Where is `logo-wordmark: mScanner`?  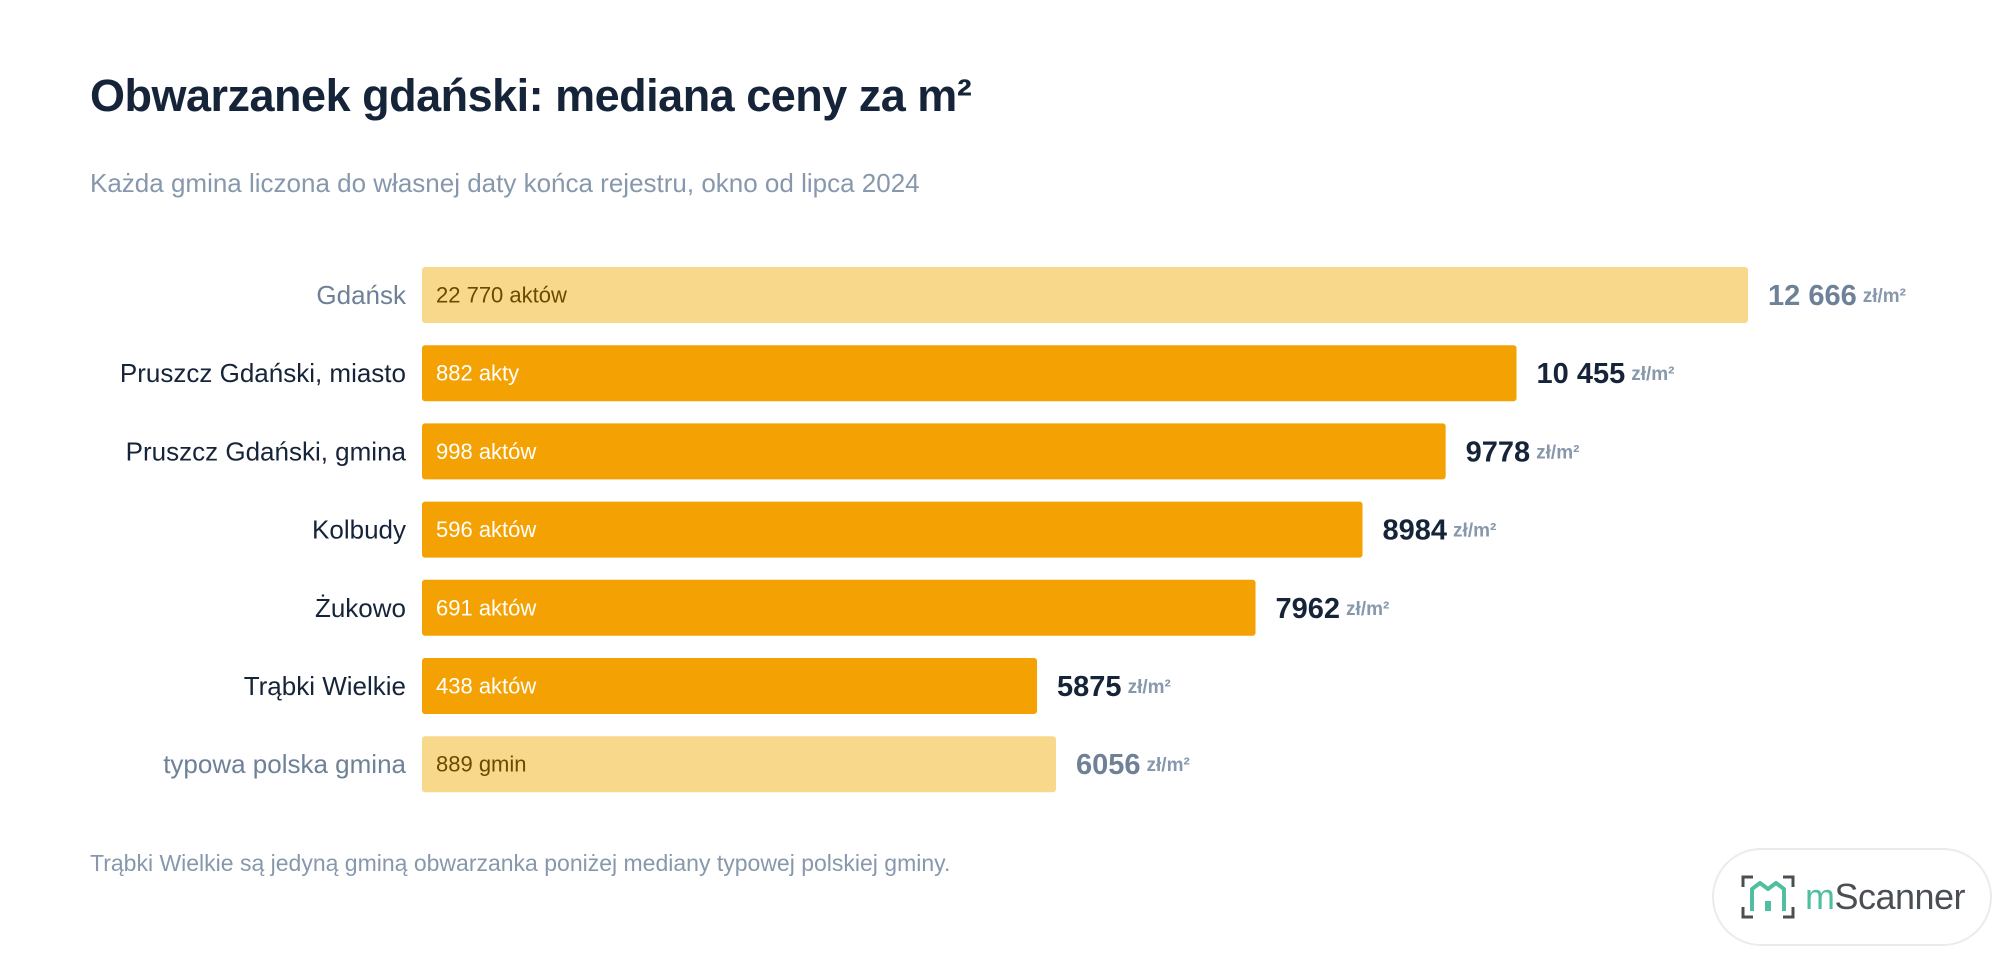 logo-wordmark: mScanner is located at coordinates (1885, 897).